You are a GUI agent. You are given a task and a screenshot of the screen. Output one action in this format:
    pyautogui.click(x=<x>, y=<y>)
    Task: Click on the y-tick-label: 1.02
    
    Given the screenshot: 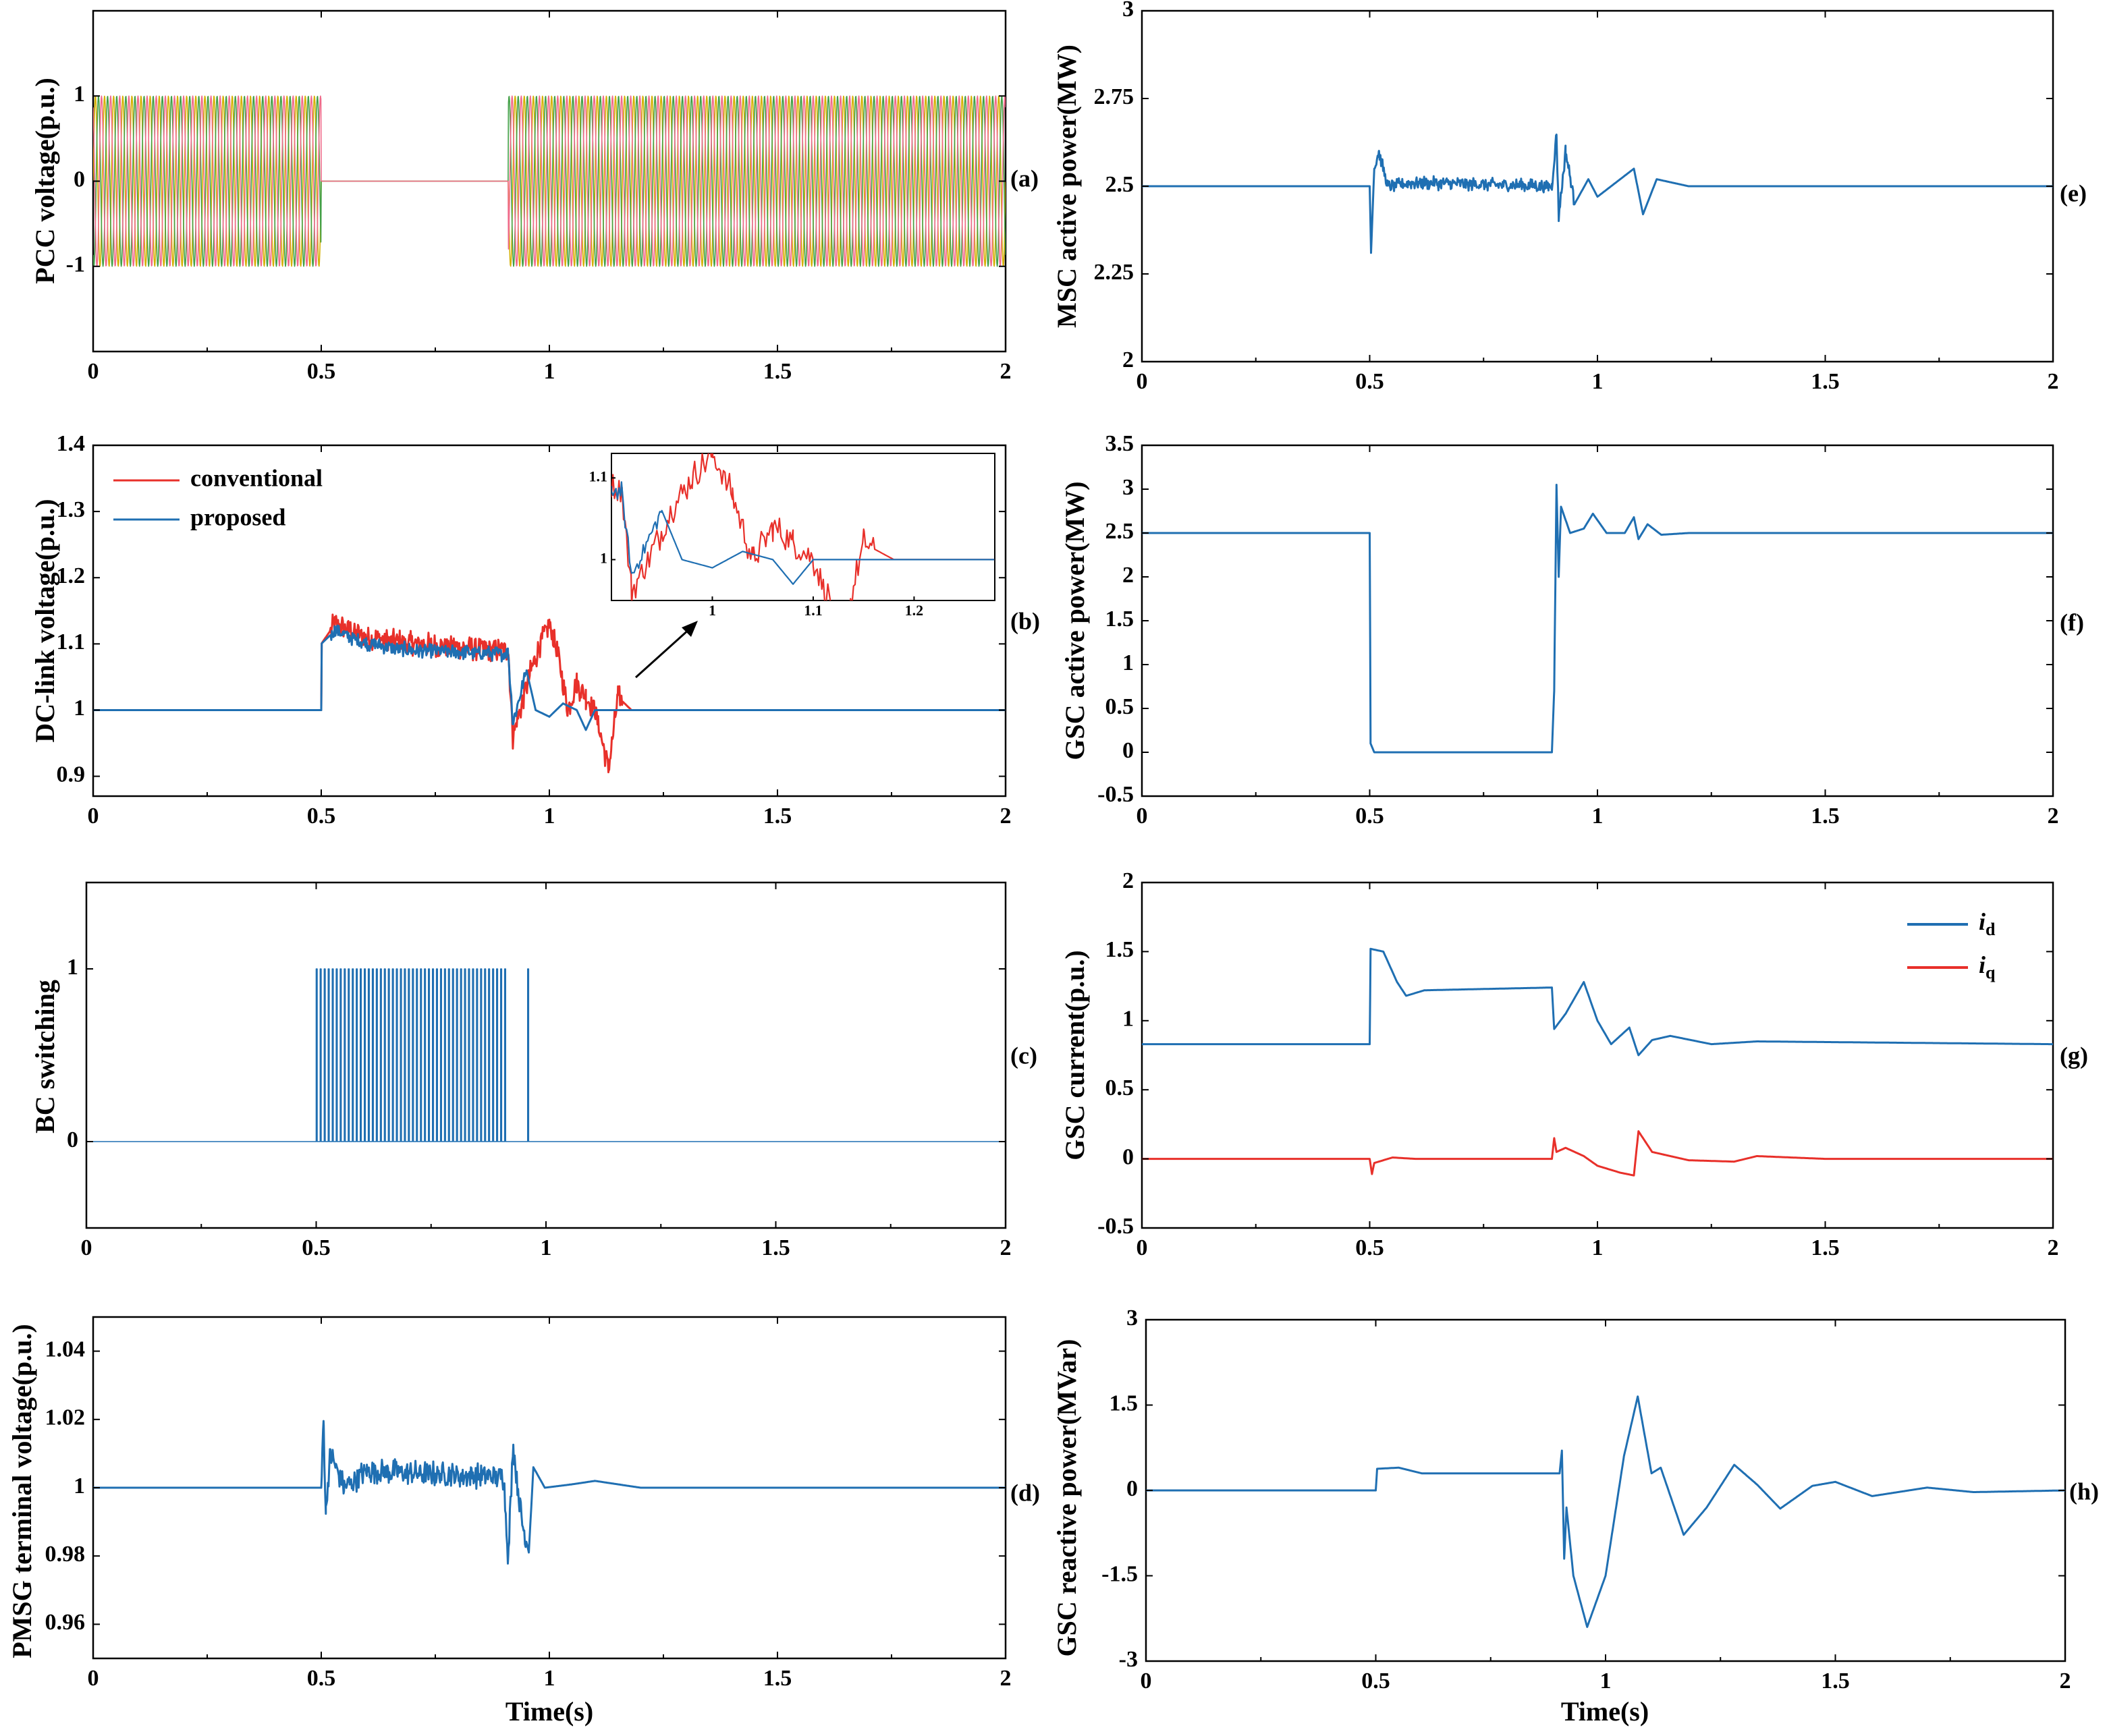 What is the action you would take?
    pyautogui.click(x=65, y=1417)
    